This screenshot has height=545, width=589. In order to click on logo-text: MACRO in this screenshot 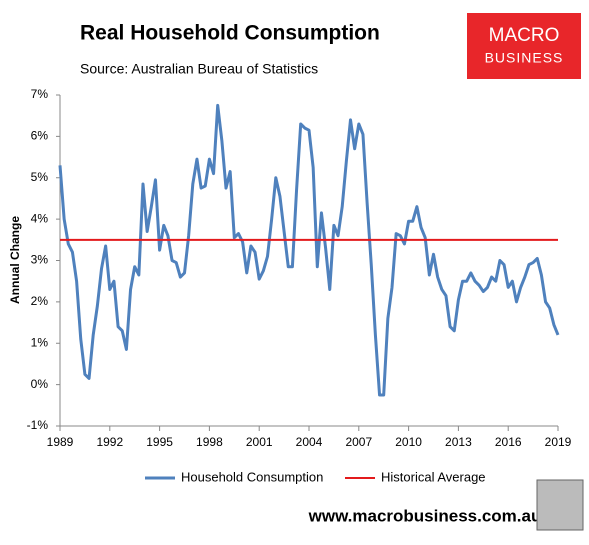, I will do `click(524, 35)`.